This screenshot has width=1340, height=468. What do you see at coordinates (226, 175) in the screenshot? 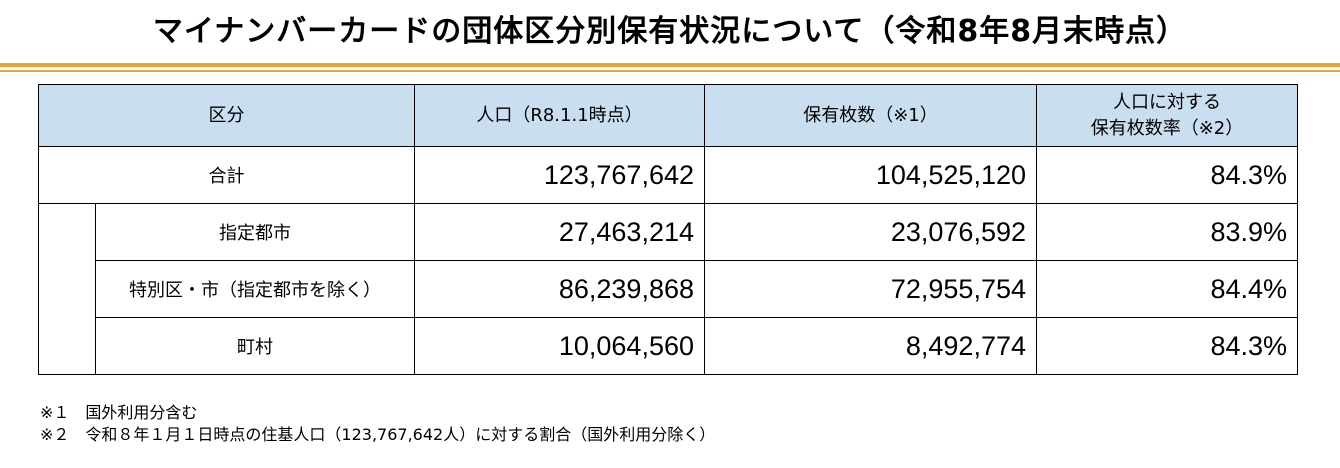
I see `row-label: 合計` at bounding box center [226, 175].